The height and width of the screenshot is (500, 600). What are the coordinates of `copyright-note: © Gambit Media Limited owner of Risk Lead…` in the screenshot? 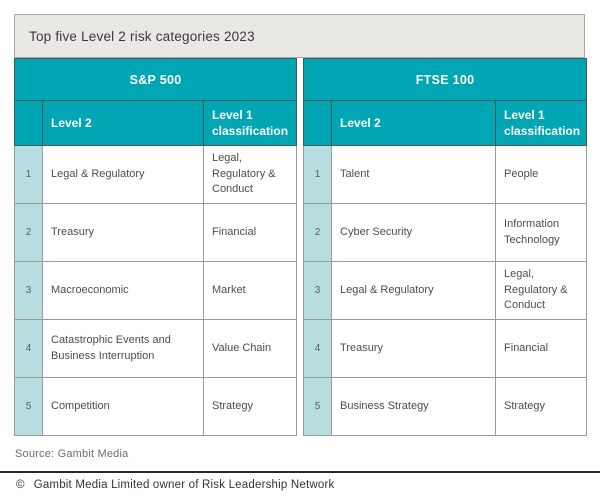 It's located at (175, 485).